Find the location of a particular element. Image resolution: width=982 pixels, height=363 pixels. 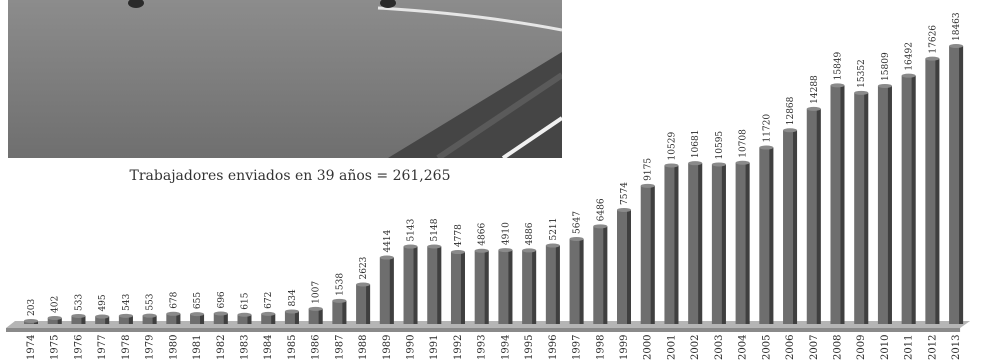

year-label-1988: 1988 is located at coordinates (363, 347).